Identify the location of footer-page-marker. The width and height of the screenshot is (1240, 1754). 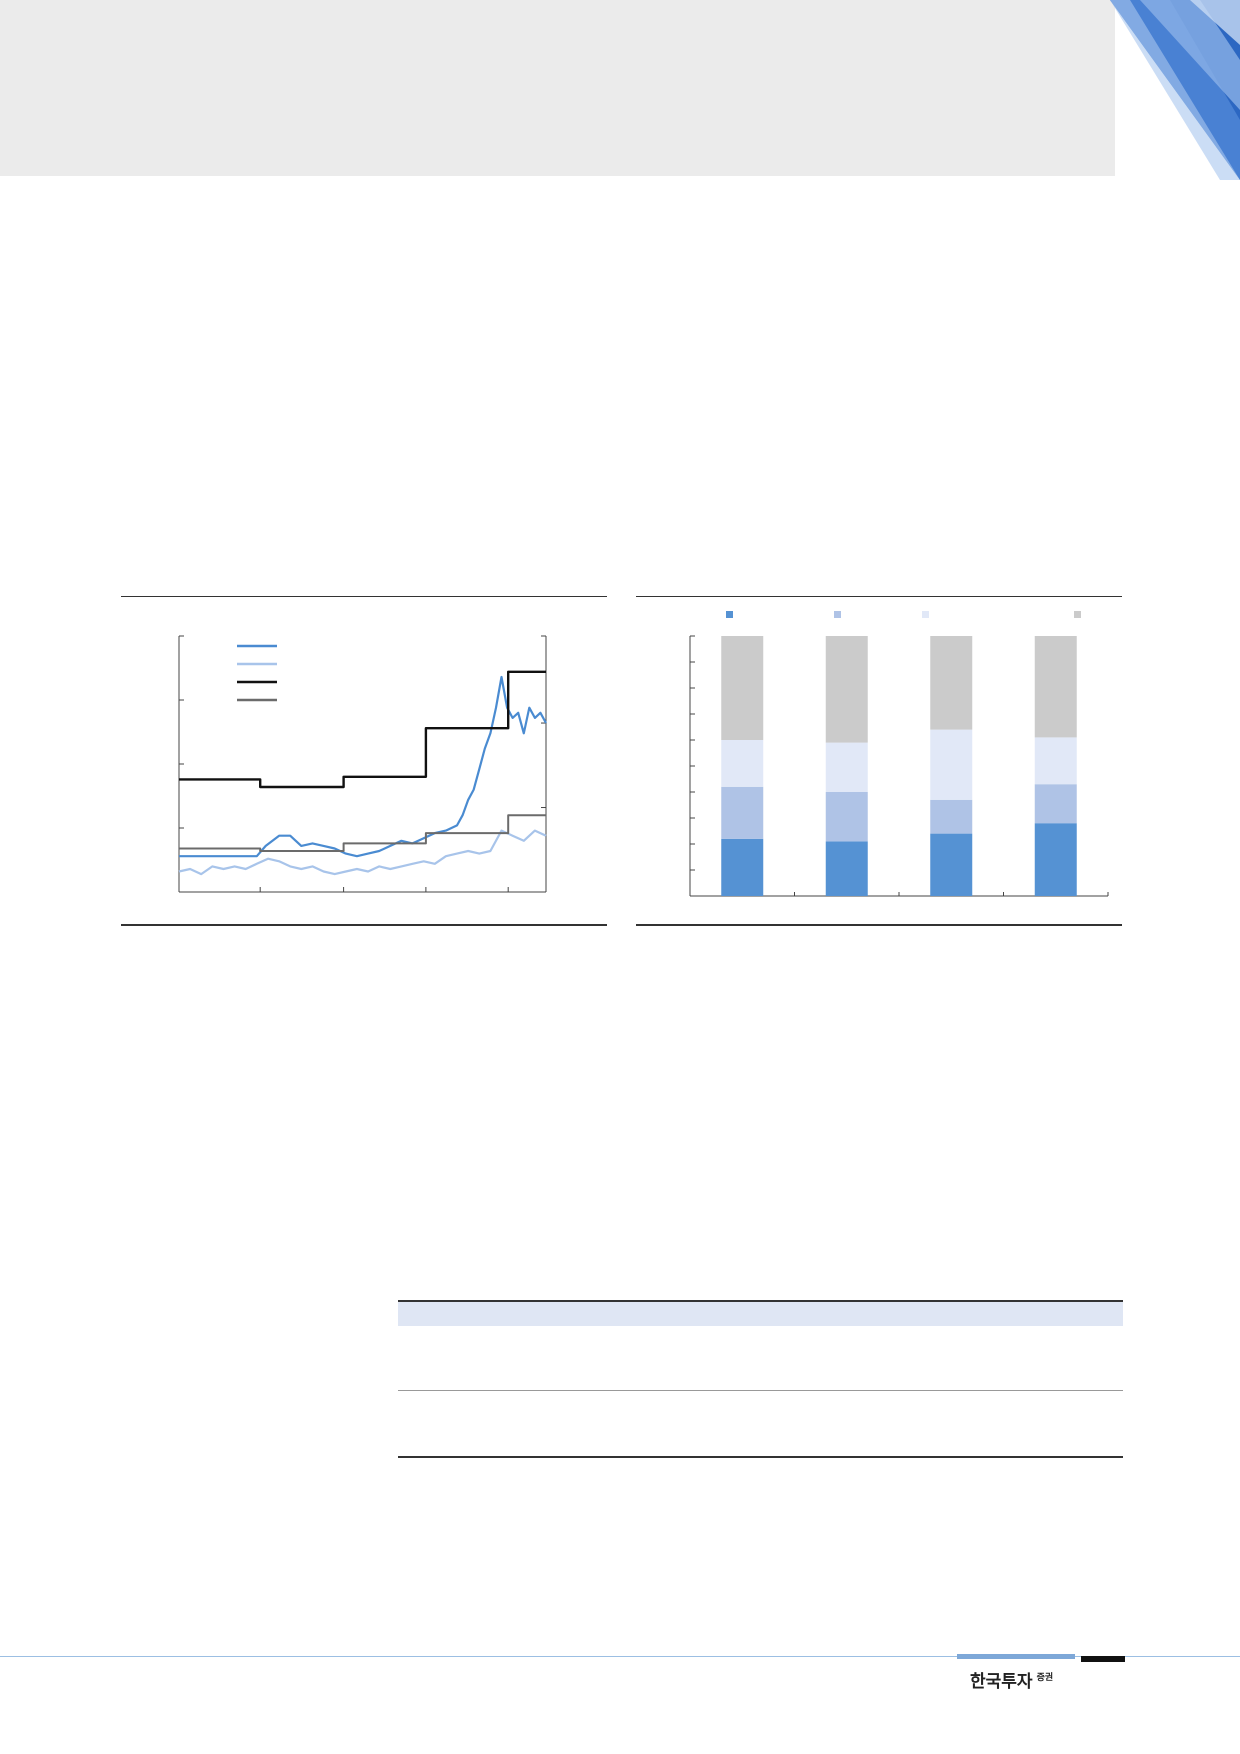
(1103, 1659).